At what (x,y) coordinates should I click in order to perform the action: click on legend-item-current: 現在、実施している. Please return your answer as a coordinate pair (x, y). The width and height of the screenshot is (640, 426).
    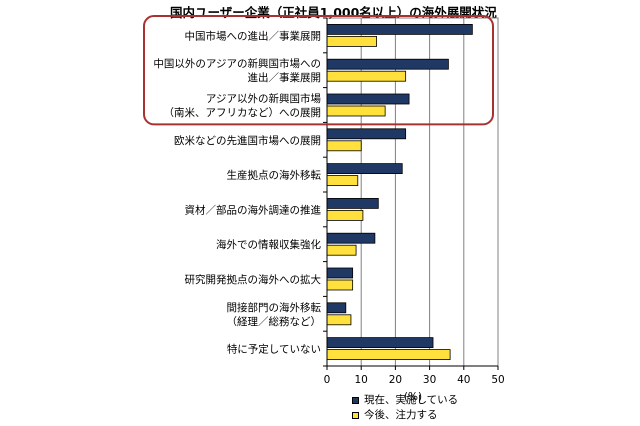
    Looking at the image, I should click on (405, 400).